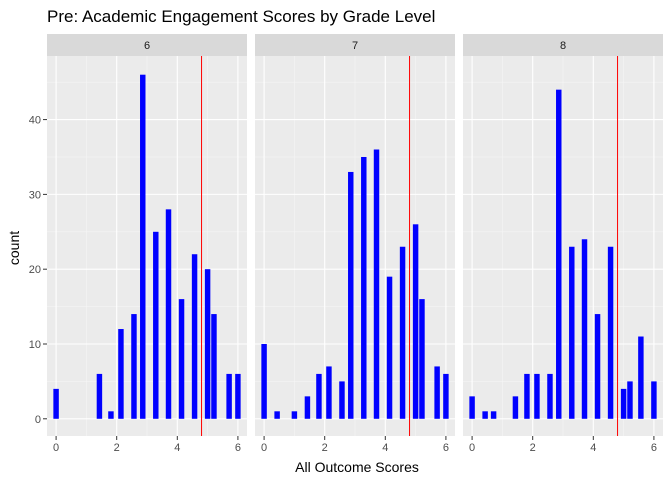 The image size is (672, 480). I want to click on x-axis-title: All Outcome Scores, so click(357, 467).